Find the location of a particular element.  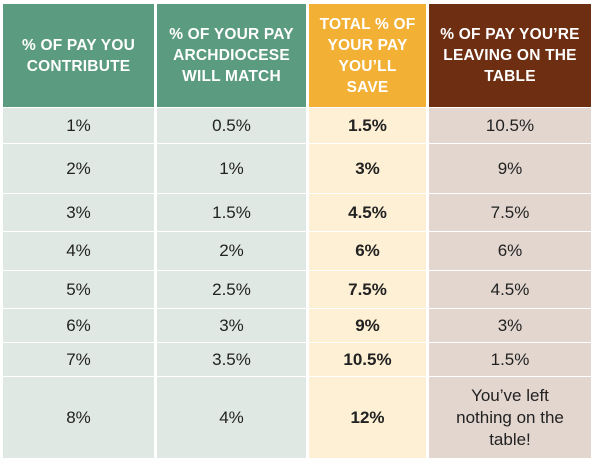

cell-total-save-row-6: 9% is located at coordinates (367, 325).